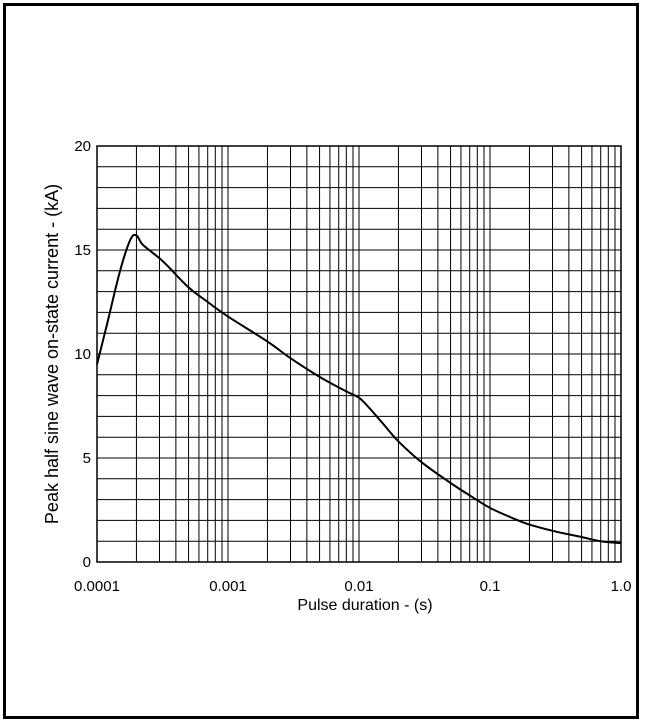 This screenshot has height=725, width=645. What do you see at coordinates (228, 586) in the screenshot?
I see `x-tick-label: 0.001` at bounding box center [228, 586].